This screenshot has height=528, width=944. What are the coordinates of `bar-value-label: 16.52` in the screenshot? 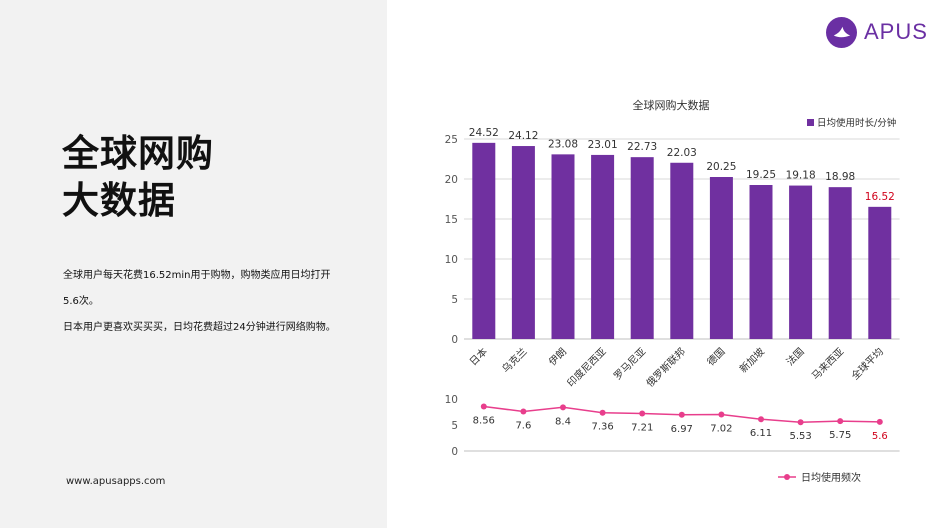 It's located at (880, 197).